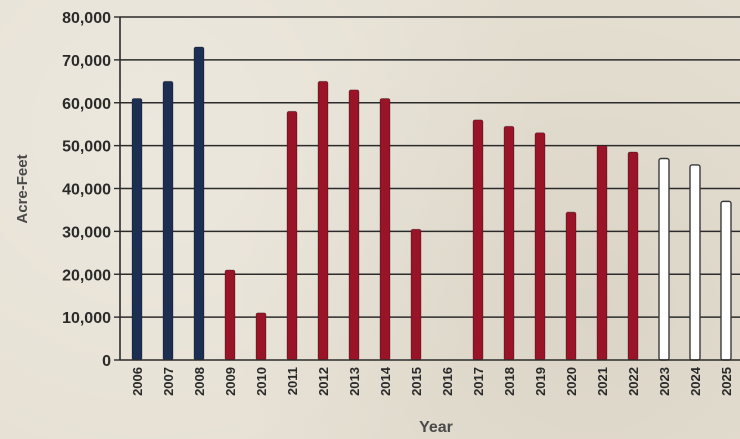 The image size is (740, 439). Describe the element at coordinates (664, 381) in the screenshot. I see `x-tick-label: 2023` at that location.